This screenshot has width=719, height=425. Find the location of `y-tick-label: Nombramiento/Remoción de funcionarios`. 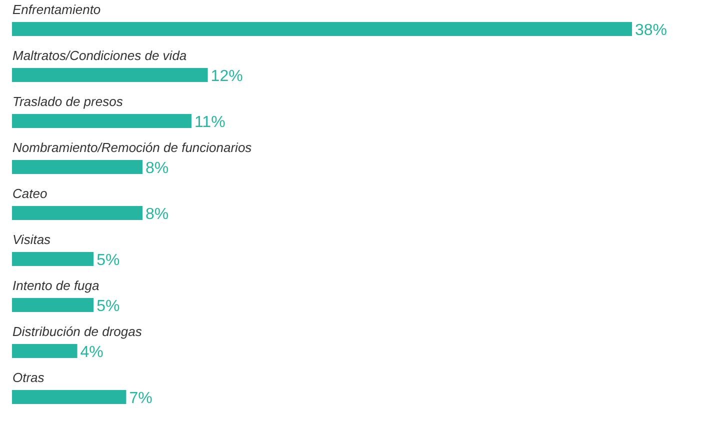

y-tick-label: Nombramiento/Remoción de funcionarios is located at coordinates (132, 147).